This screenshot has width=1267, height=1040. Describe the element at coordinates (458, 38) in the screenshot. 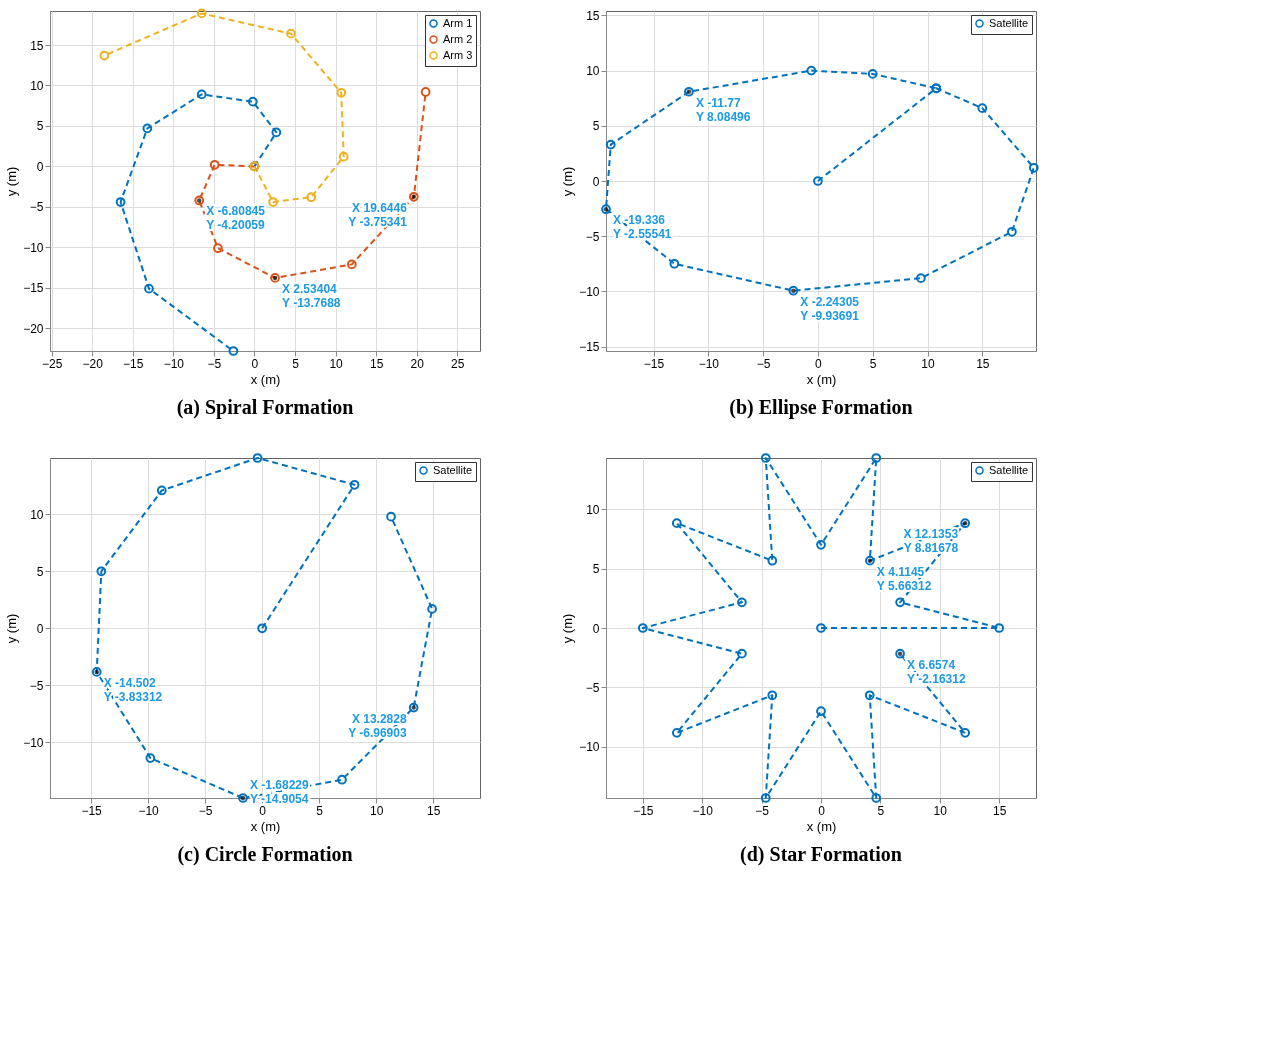

I see `legend-label: Arm 2` at that location.